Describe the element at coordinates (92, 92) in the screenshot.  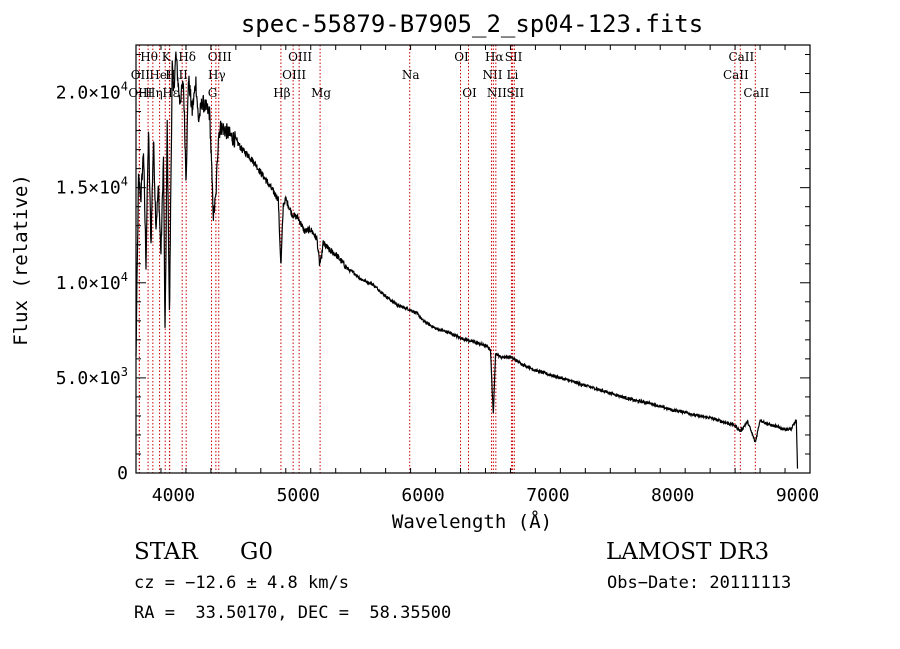
I see `y-tick-label: 2.0×10⁴` at that location.